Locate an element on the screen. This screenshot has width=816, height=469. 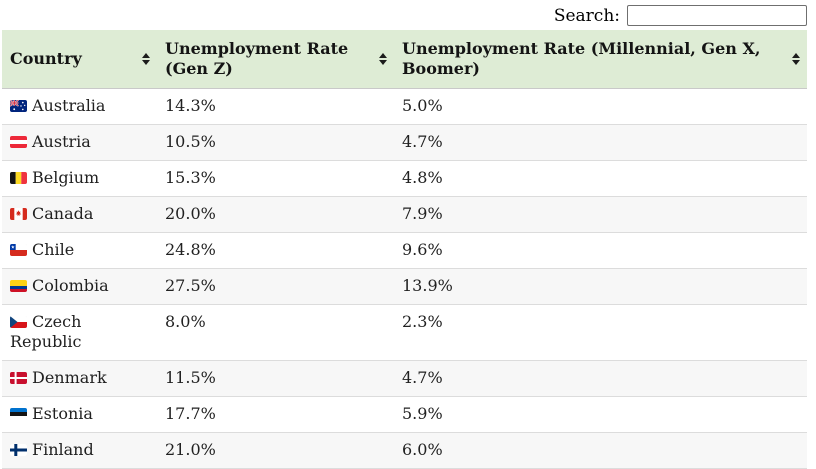
table-row: Estonia 17.7% 5.9% is located at coordinates (404, 414).